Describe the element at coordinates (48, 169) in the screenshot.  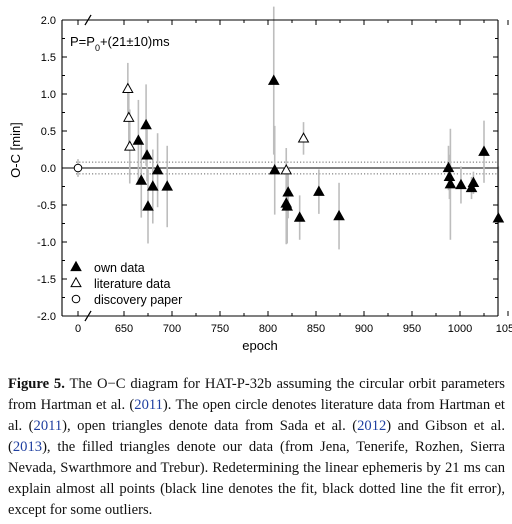
I see `y-tick-label: 0.0` at that location.